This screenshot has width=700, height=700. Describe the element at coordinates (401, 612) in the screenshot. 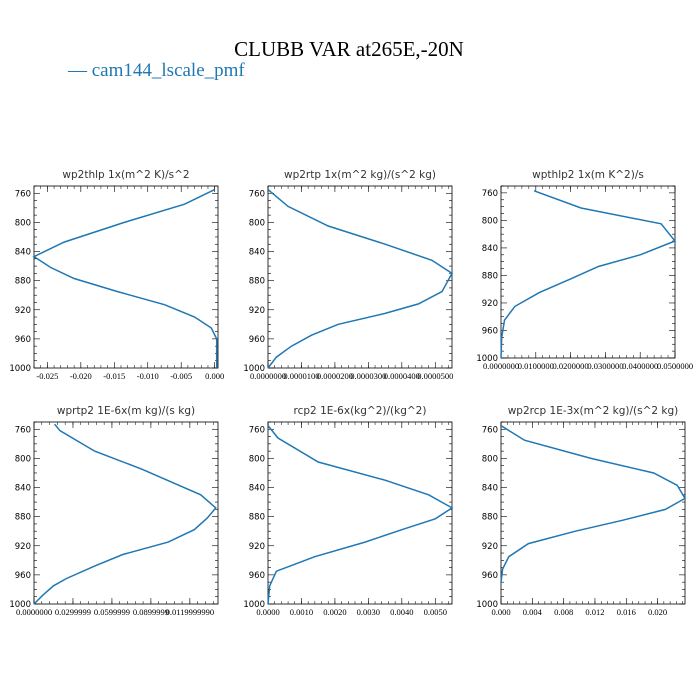

I see `x-tick-label: 0.0040` at that location.